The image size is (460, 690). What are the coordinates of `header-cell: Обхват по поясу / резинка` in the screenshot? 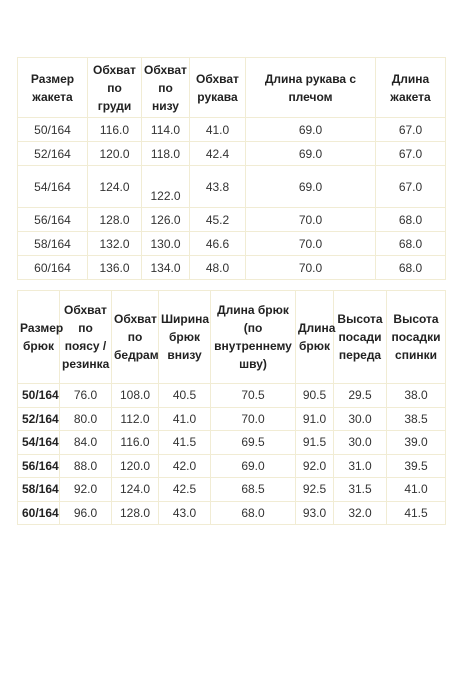 It's located at (85, 337).